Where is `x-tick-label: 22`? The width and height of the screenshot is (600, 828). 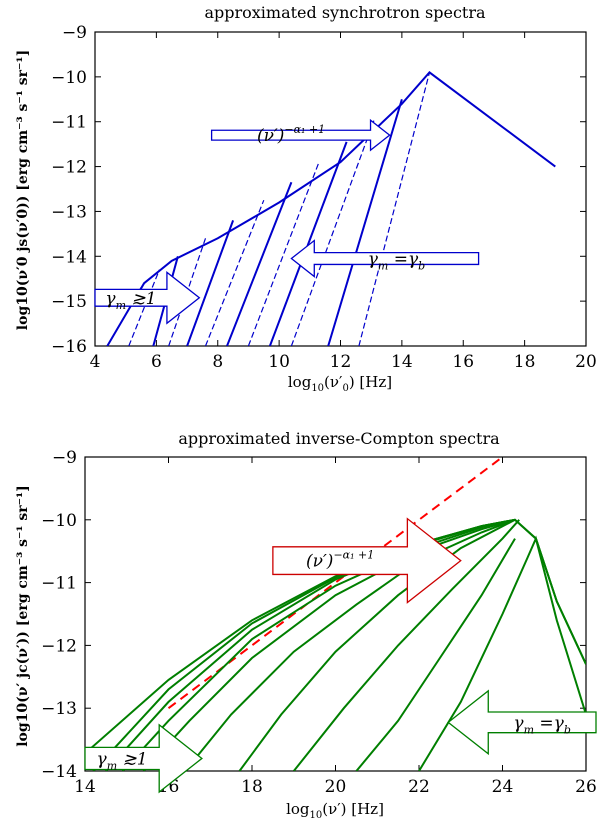 x-tick-label: 22 is located at coordinates (419, 787).